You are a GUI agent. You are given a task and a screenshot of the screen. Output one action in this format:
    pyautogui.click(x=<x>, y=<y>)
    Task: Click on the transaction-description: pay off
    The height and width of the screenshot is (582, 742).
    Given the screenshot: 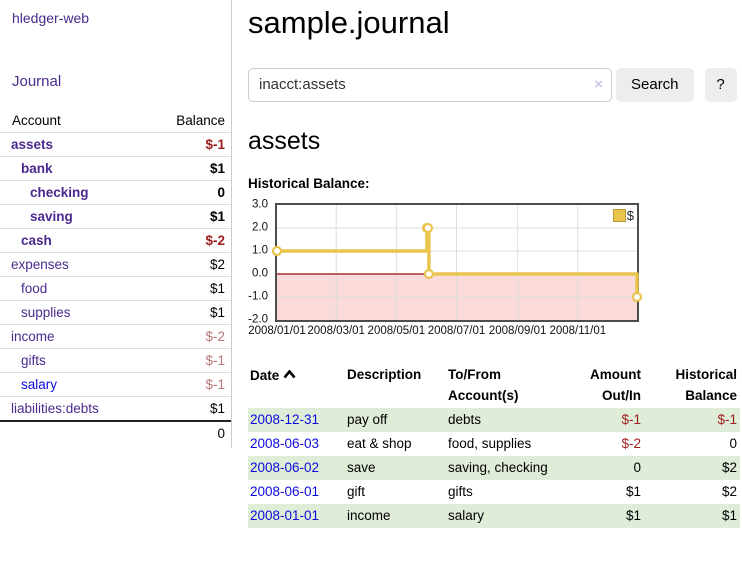 What is the action you would take?
    pyautogui.click(x=395, y=419)
    